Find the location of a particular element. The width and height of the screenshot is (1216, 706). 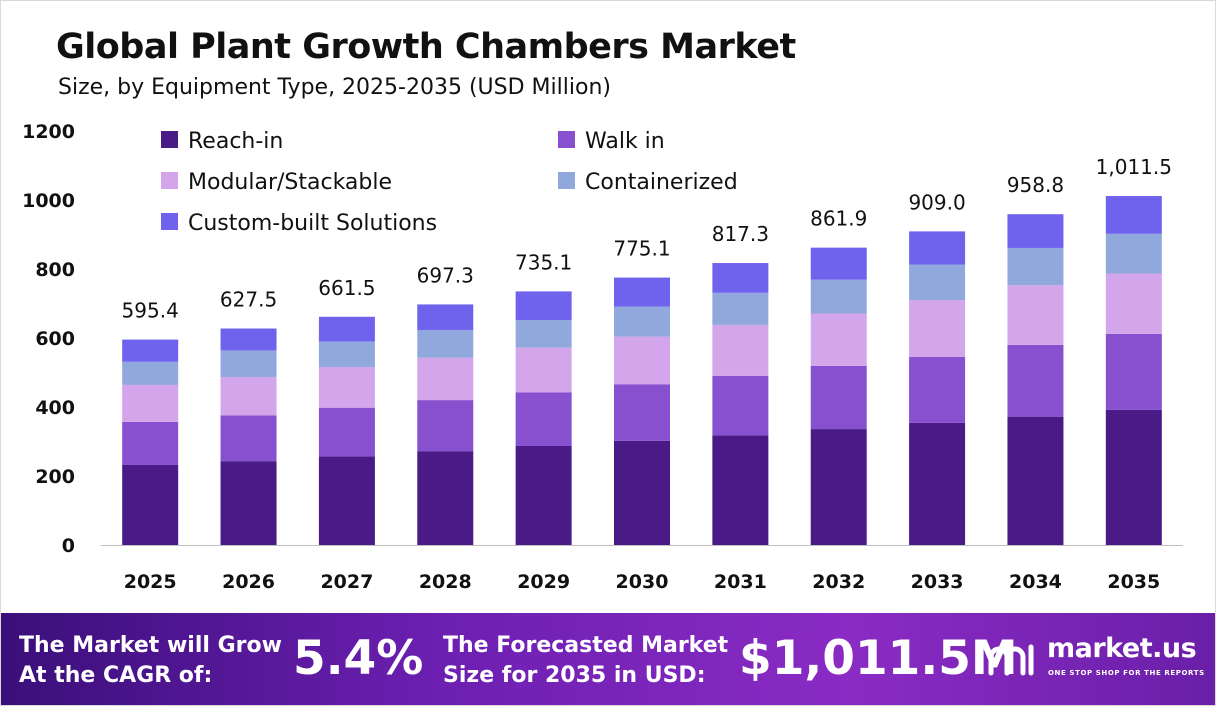

x-tick-label: 2025 is located at coordinates (150, 582).